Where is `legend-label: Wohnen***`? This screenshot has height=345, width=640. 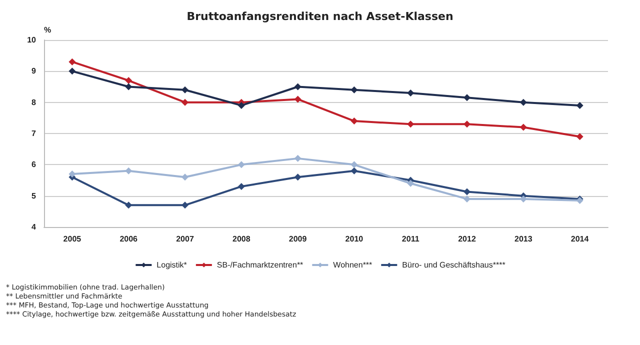 legend-label: Wohnen*** is located at coordinates (352, 265).